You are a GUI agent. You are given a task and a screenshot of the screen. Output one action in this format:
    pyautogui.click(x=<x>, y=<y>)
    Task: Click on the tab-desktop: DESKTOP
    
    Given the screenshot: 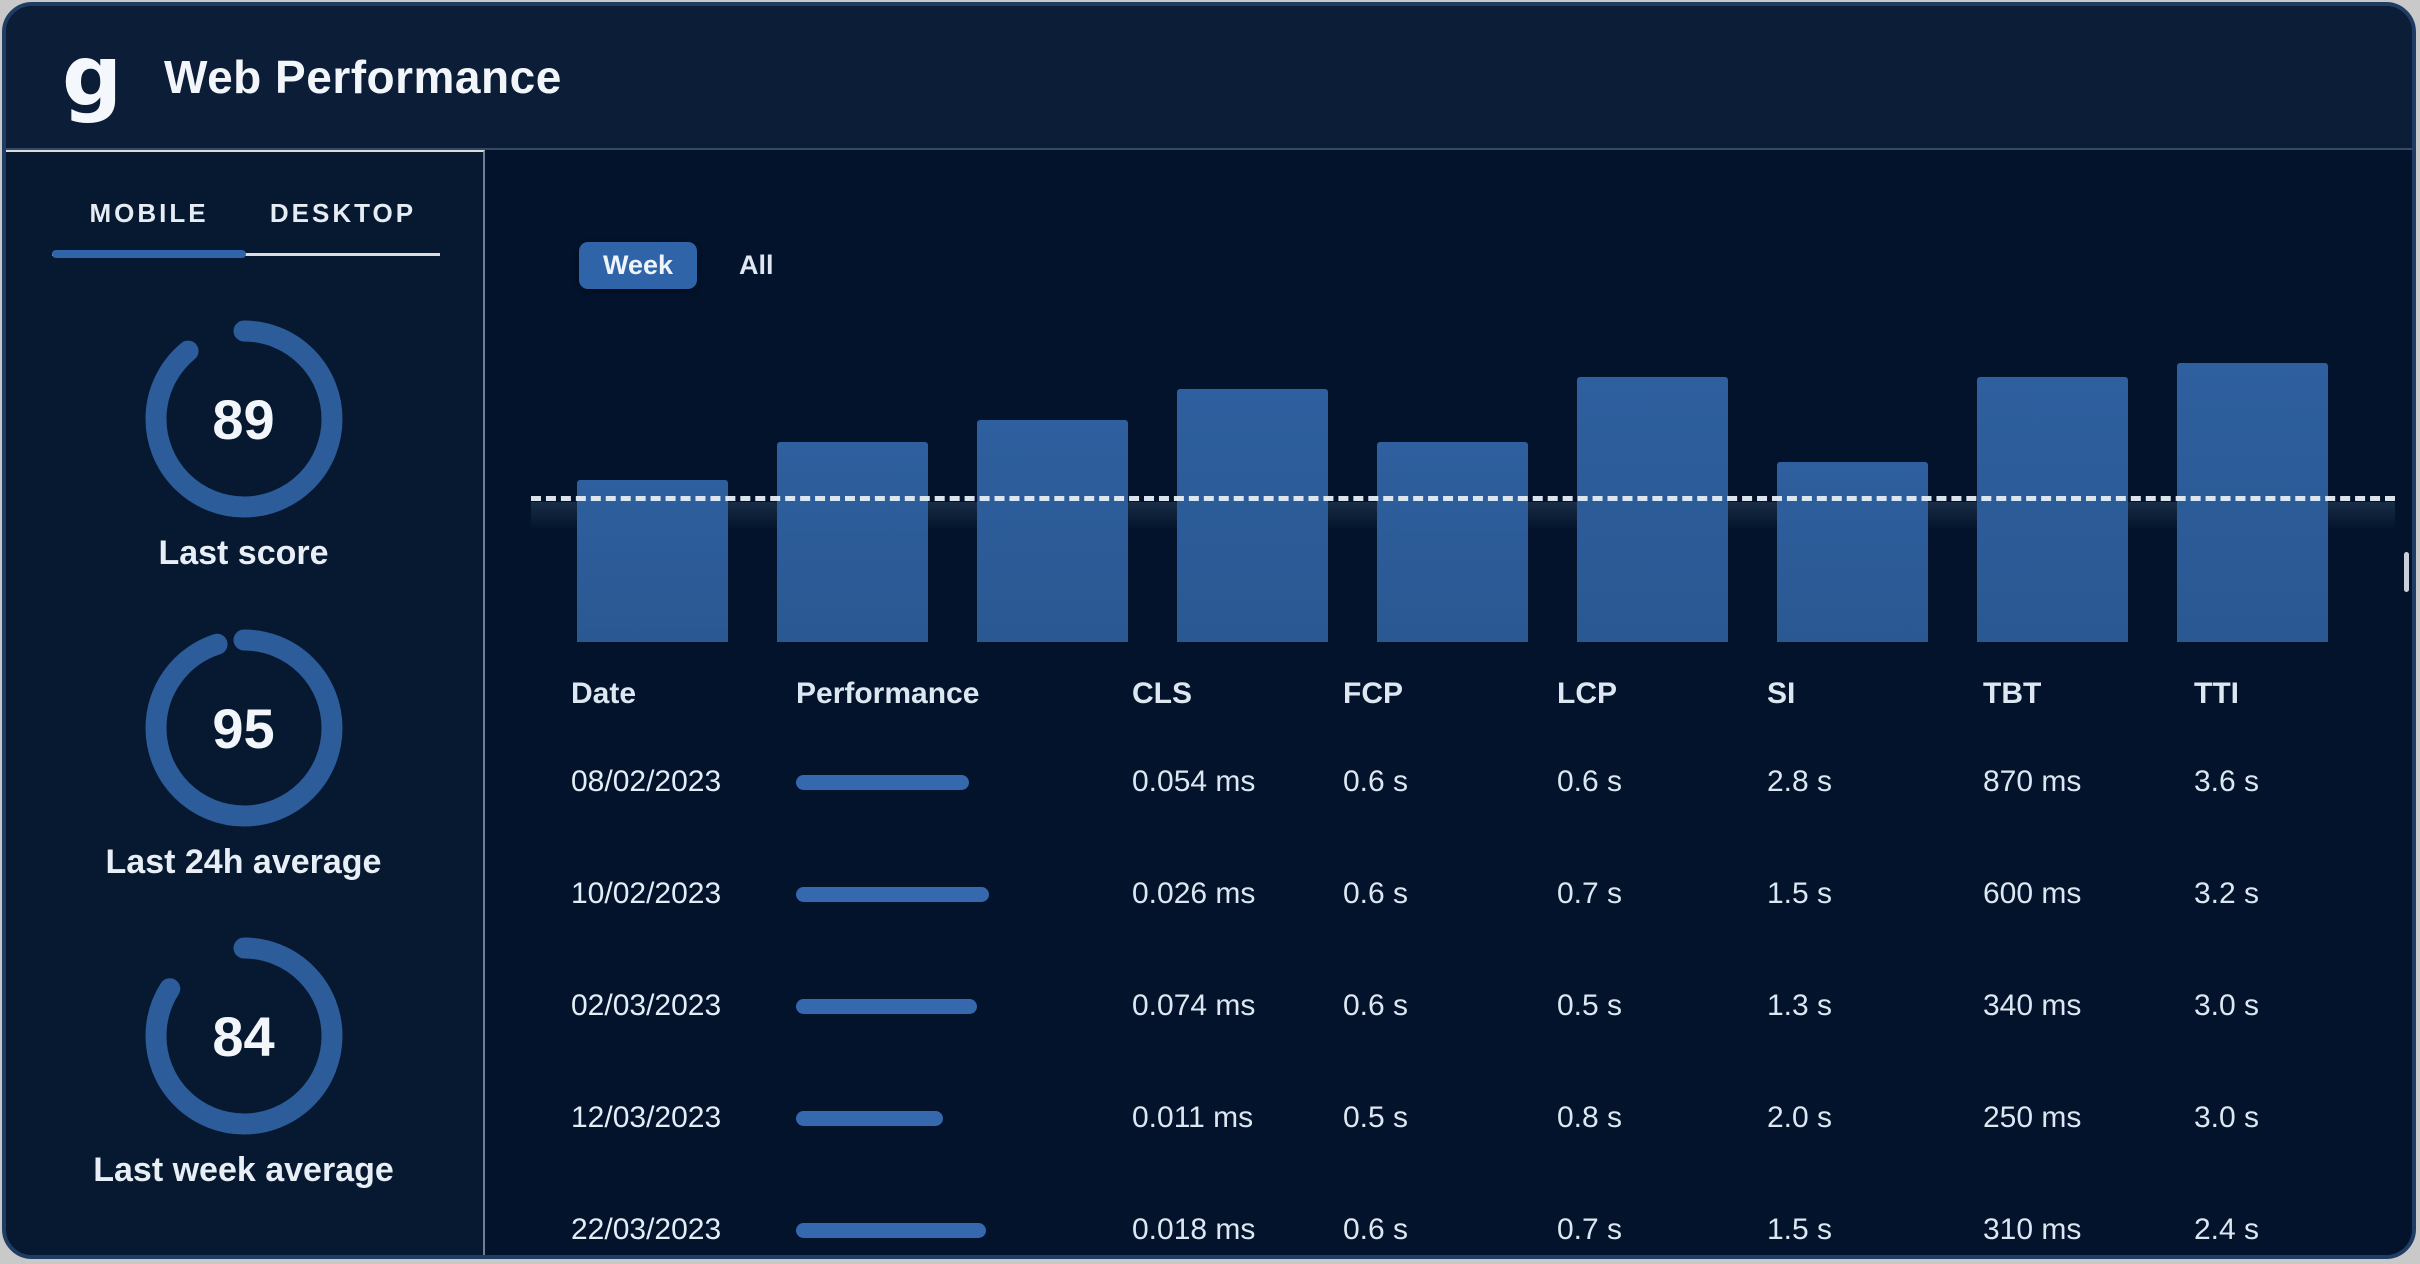 What is the action you would take?
    pyautogui.click(x=343, y=216)
    